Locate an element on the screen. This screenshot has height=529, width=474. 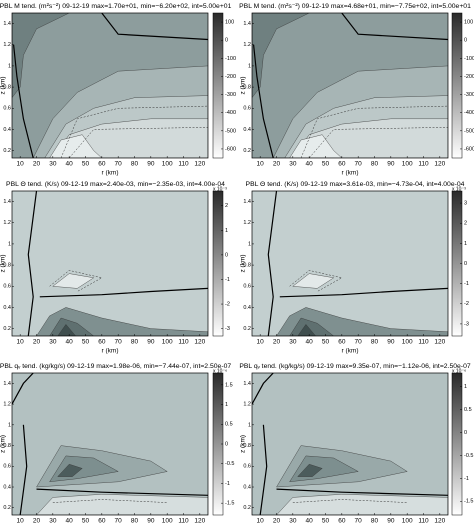
colorbar-tick-label: -400 is located at coordinates (469, 113).